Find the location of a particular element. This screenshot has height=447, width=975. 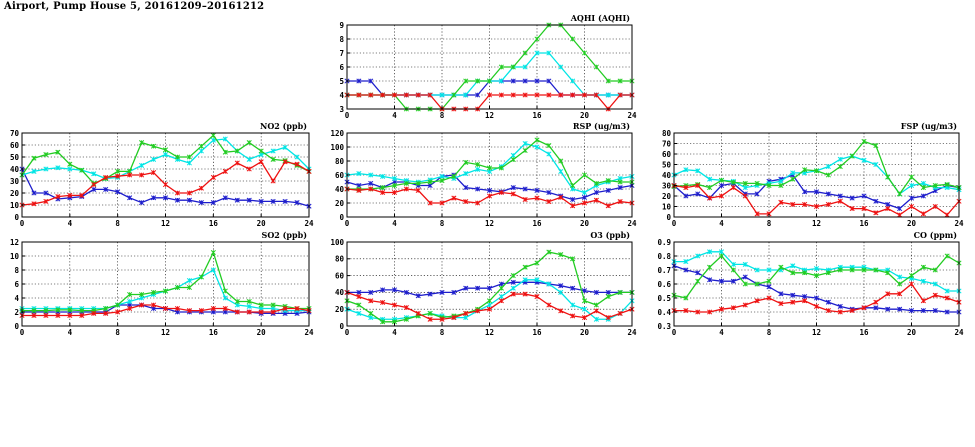

no2-x-tick-label: 8 is located at coordinates (117, 223).